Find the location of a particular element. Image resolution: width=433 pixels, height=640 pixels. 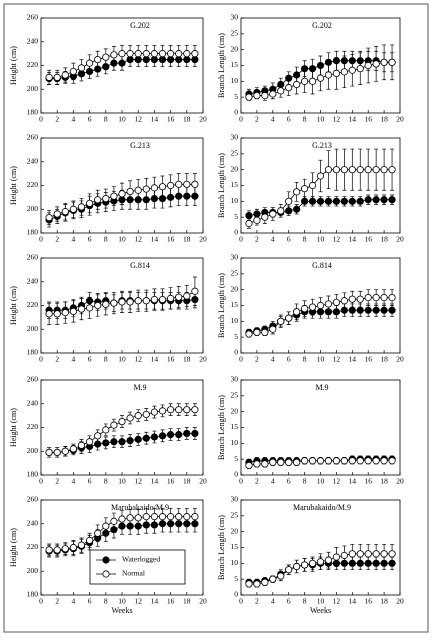

y-tick-label: 260 is located at coordinates (33, 379).